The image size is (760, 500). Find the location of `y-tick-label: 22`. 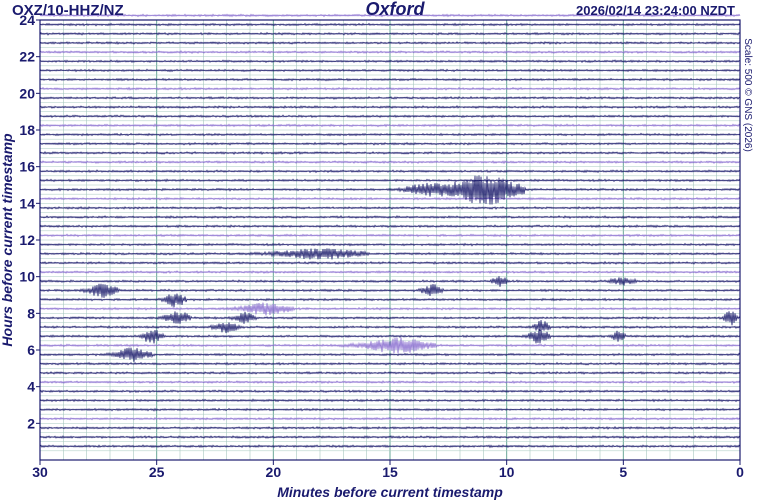

y-tick-label: 22 is located at coordinates (27, 57).